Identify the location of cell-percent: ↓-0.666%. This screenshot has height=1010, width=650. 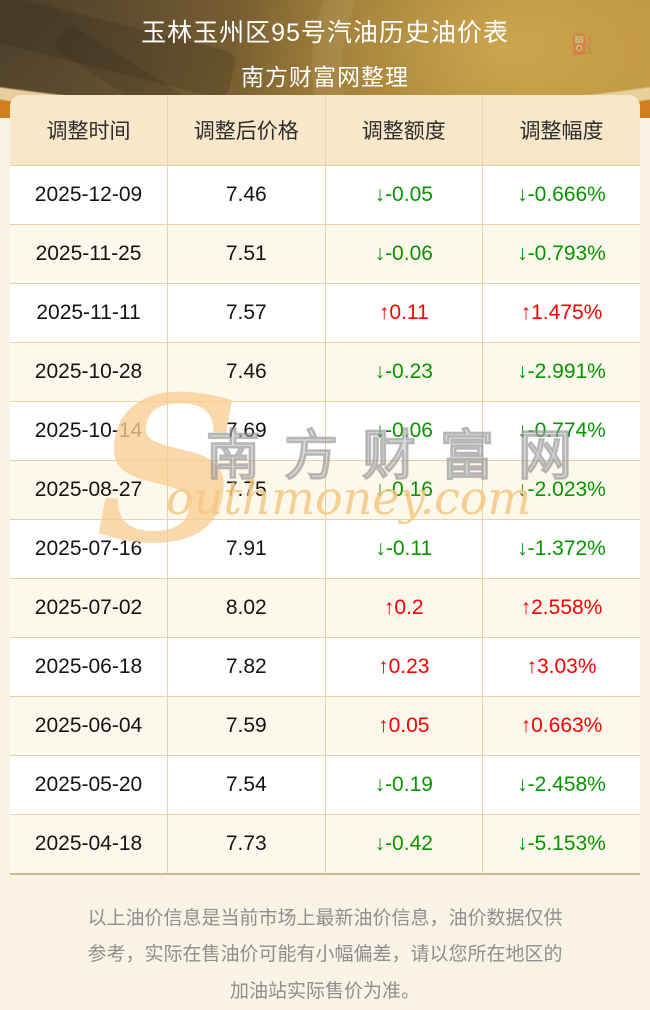
(561, 195).